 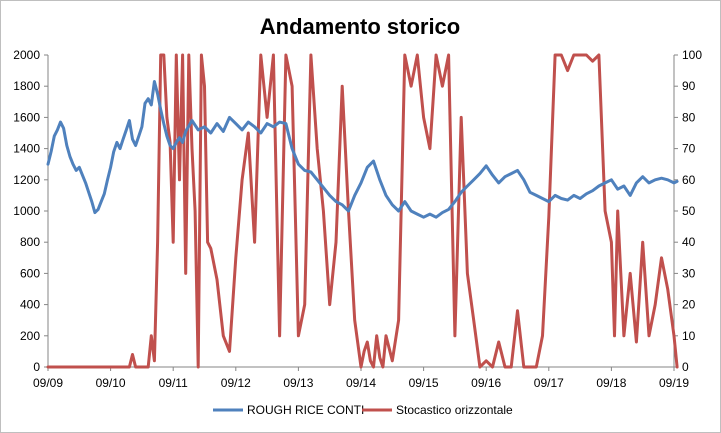 I want to click on y2-tick-label: 100, so click(x=692, y=55).